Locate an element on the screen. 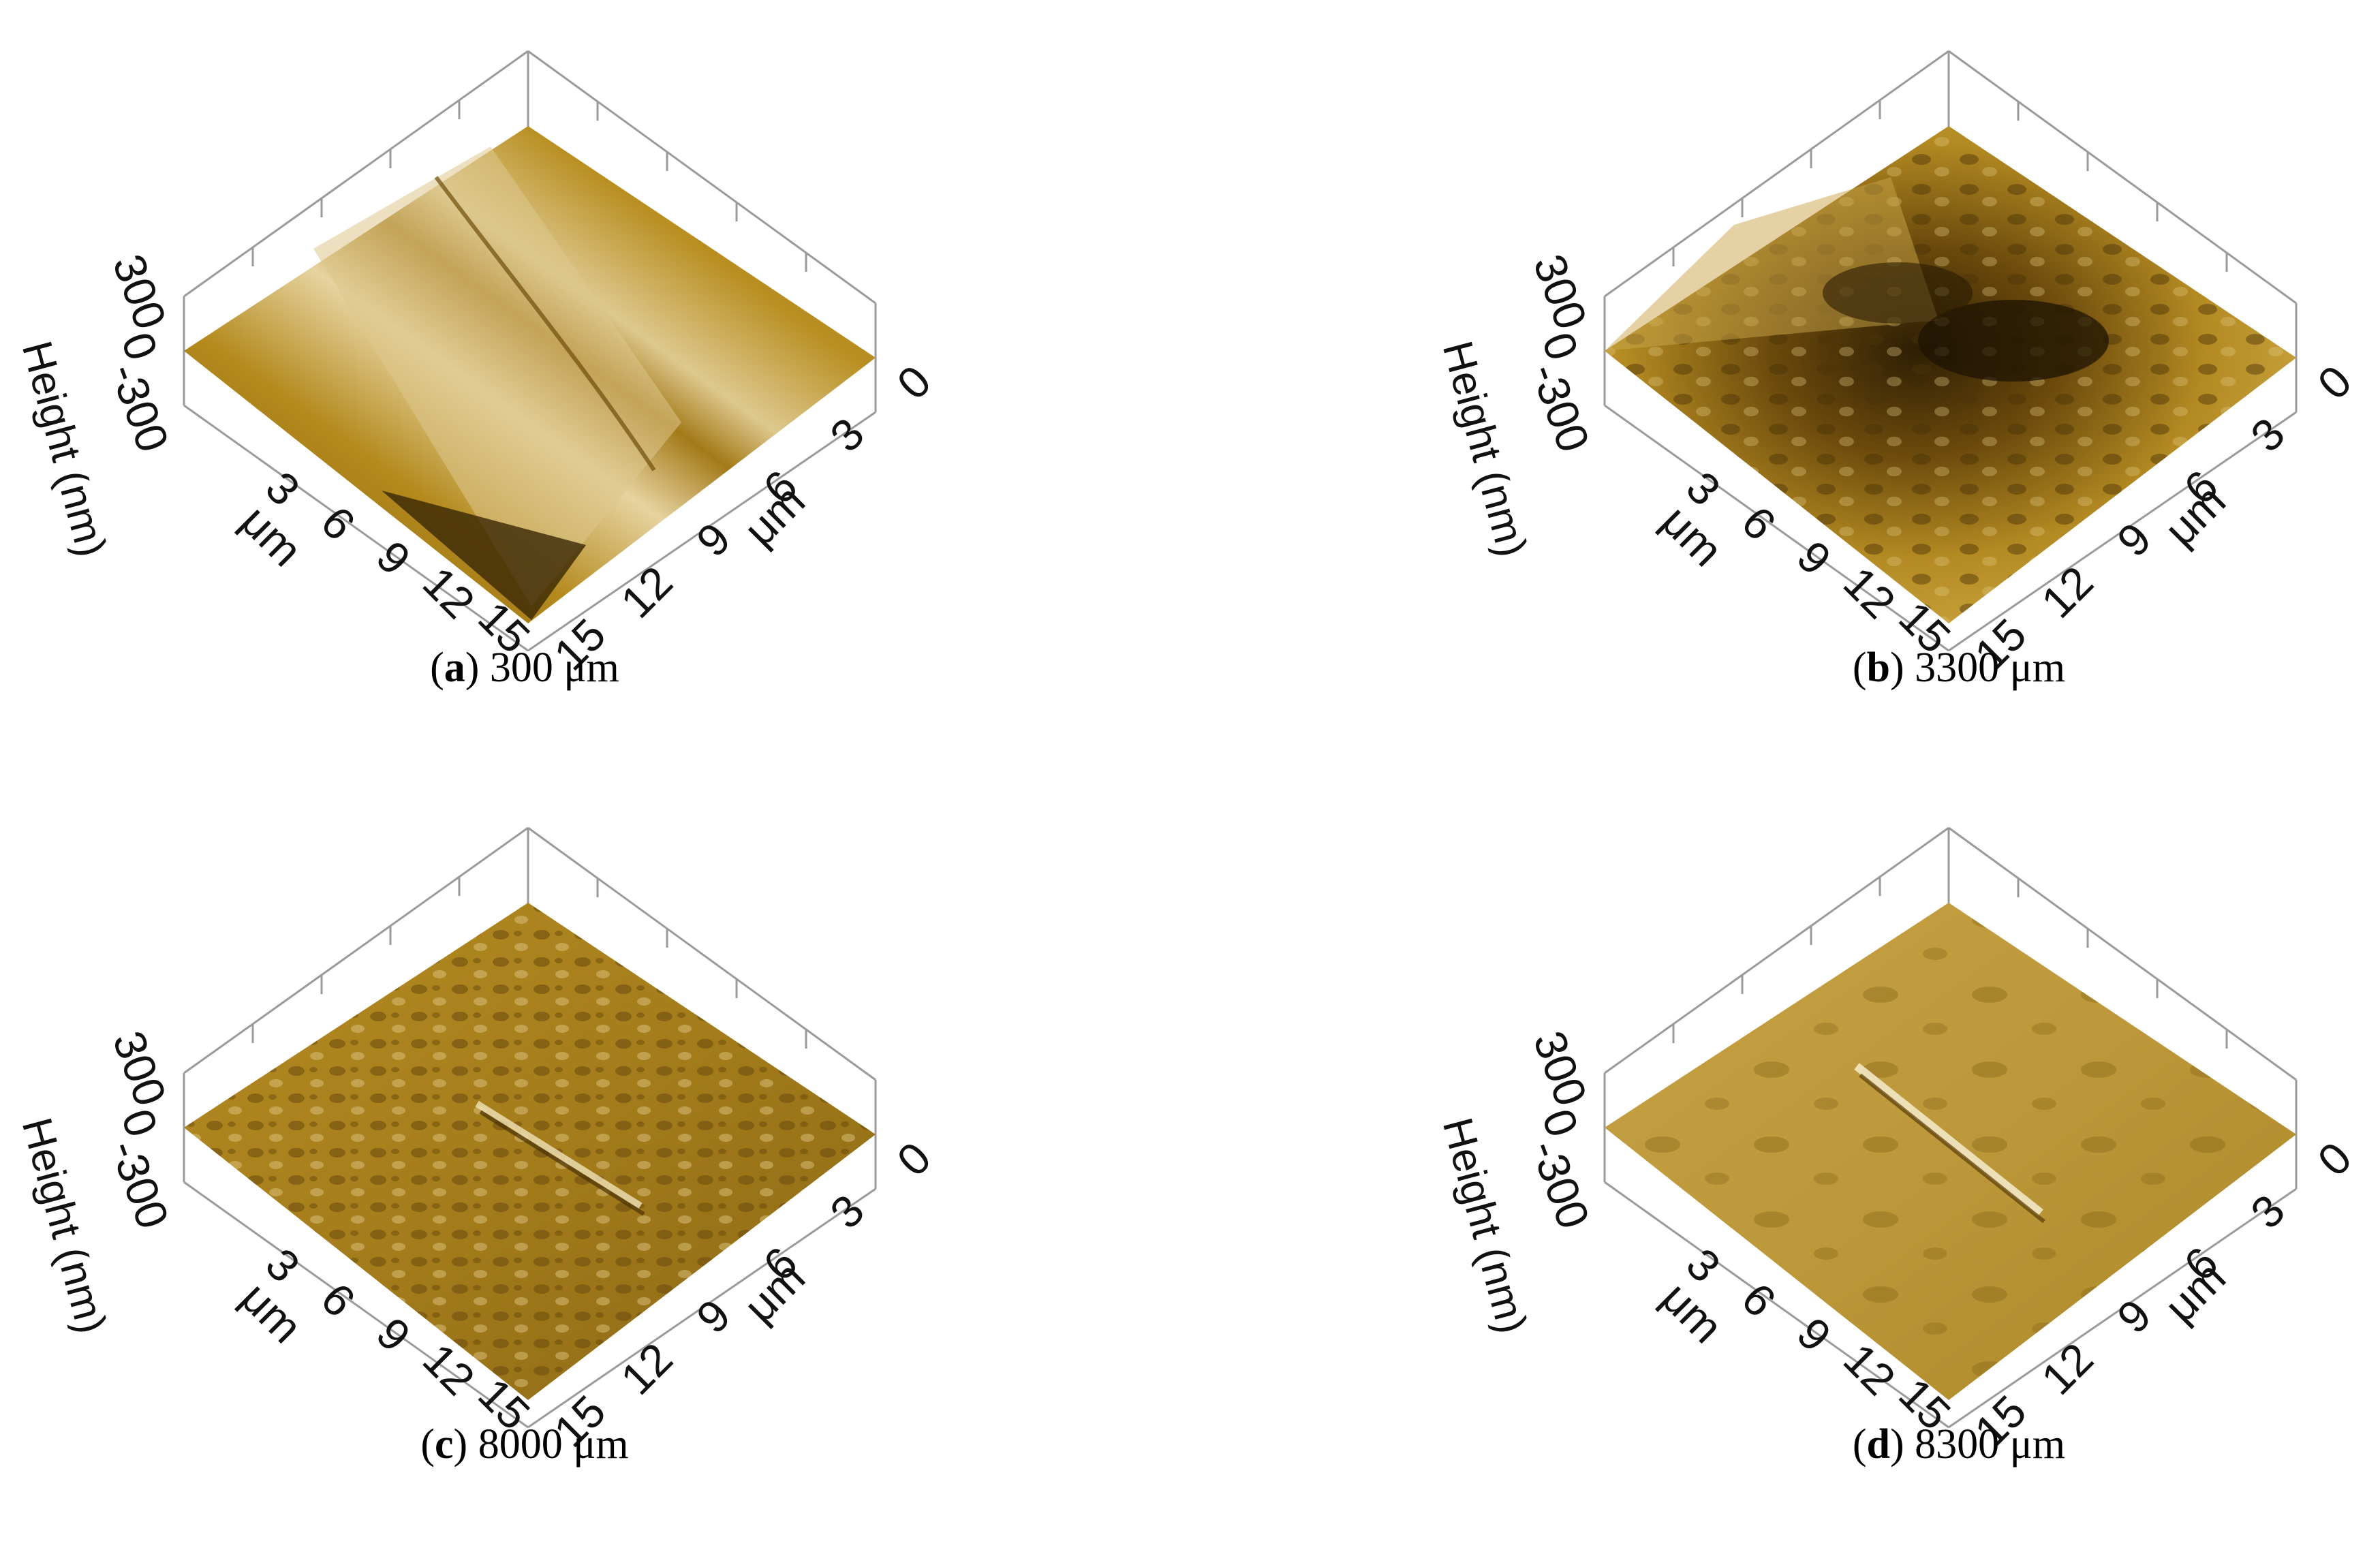  caption-value: 300 μm is located at coordinates (554, 668).